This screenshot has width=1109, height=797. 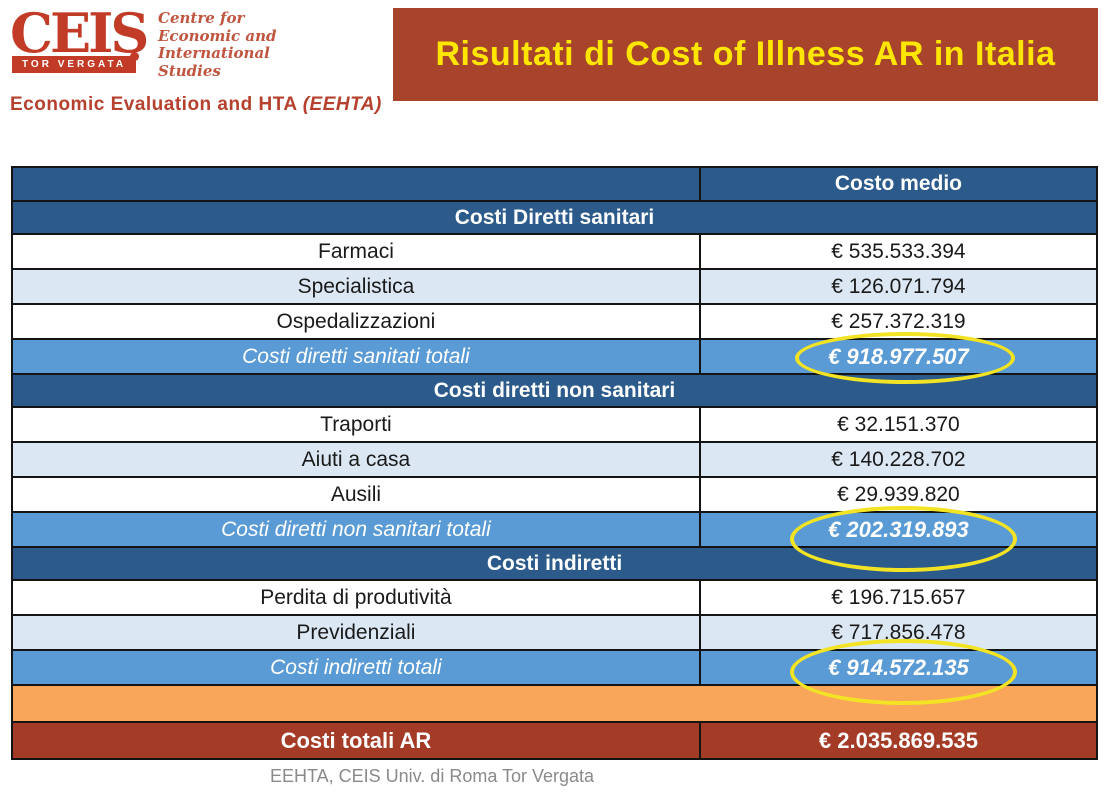 What do you see at coordinates (898, 632) in the screenshot?
I see `row-value: € 717.856.478` at bounding box center [898, 632].